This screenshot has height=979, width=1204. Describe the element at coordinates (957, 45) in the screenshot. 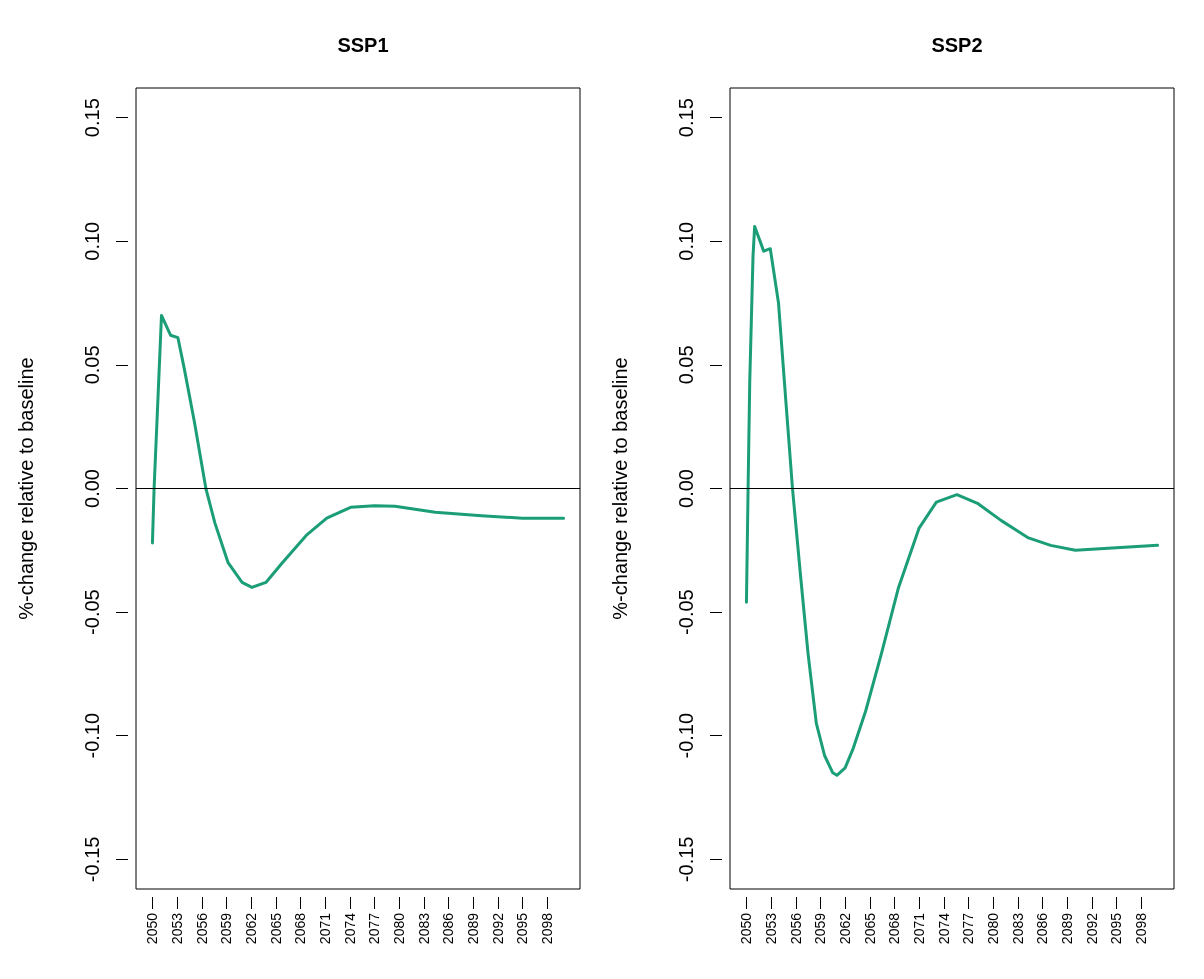

I see `chart-title: SSP2` at that location.